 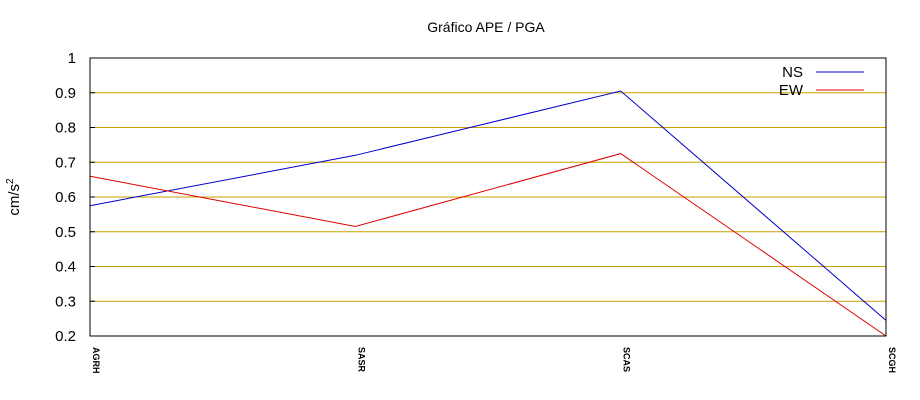 What do you see at coordinates (96, 360) in the screenshot?
I see `x-tick-label: AGRH` at bounding box center [96, 360].